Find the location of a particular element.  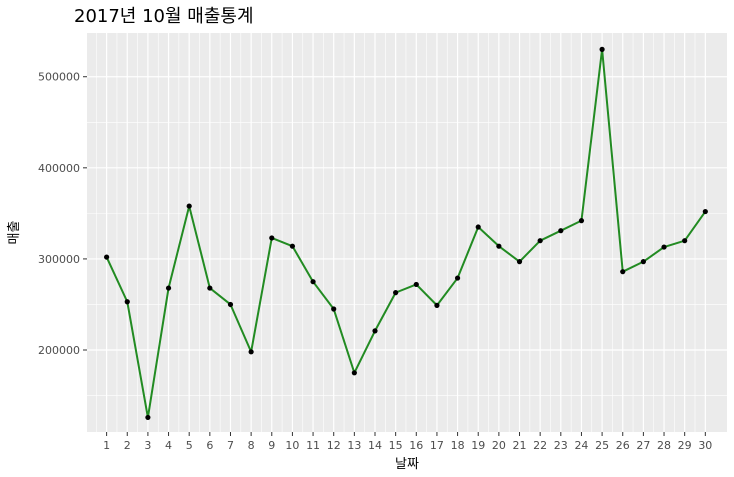

x-tick-label: 28 is located at coordinates (664, 445).